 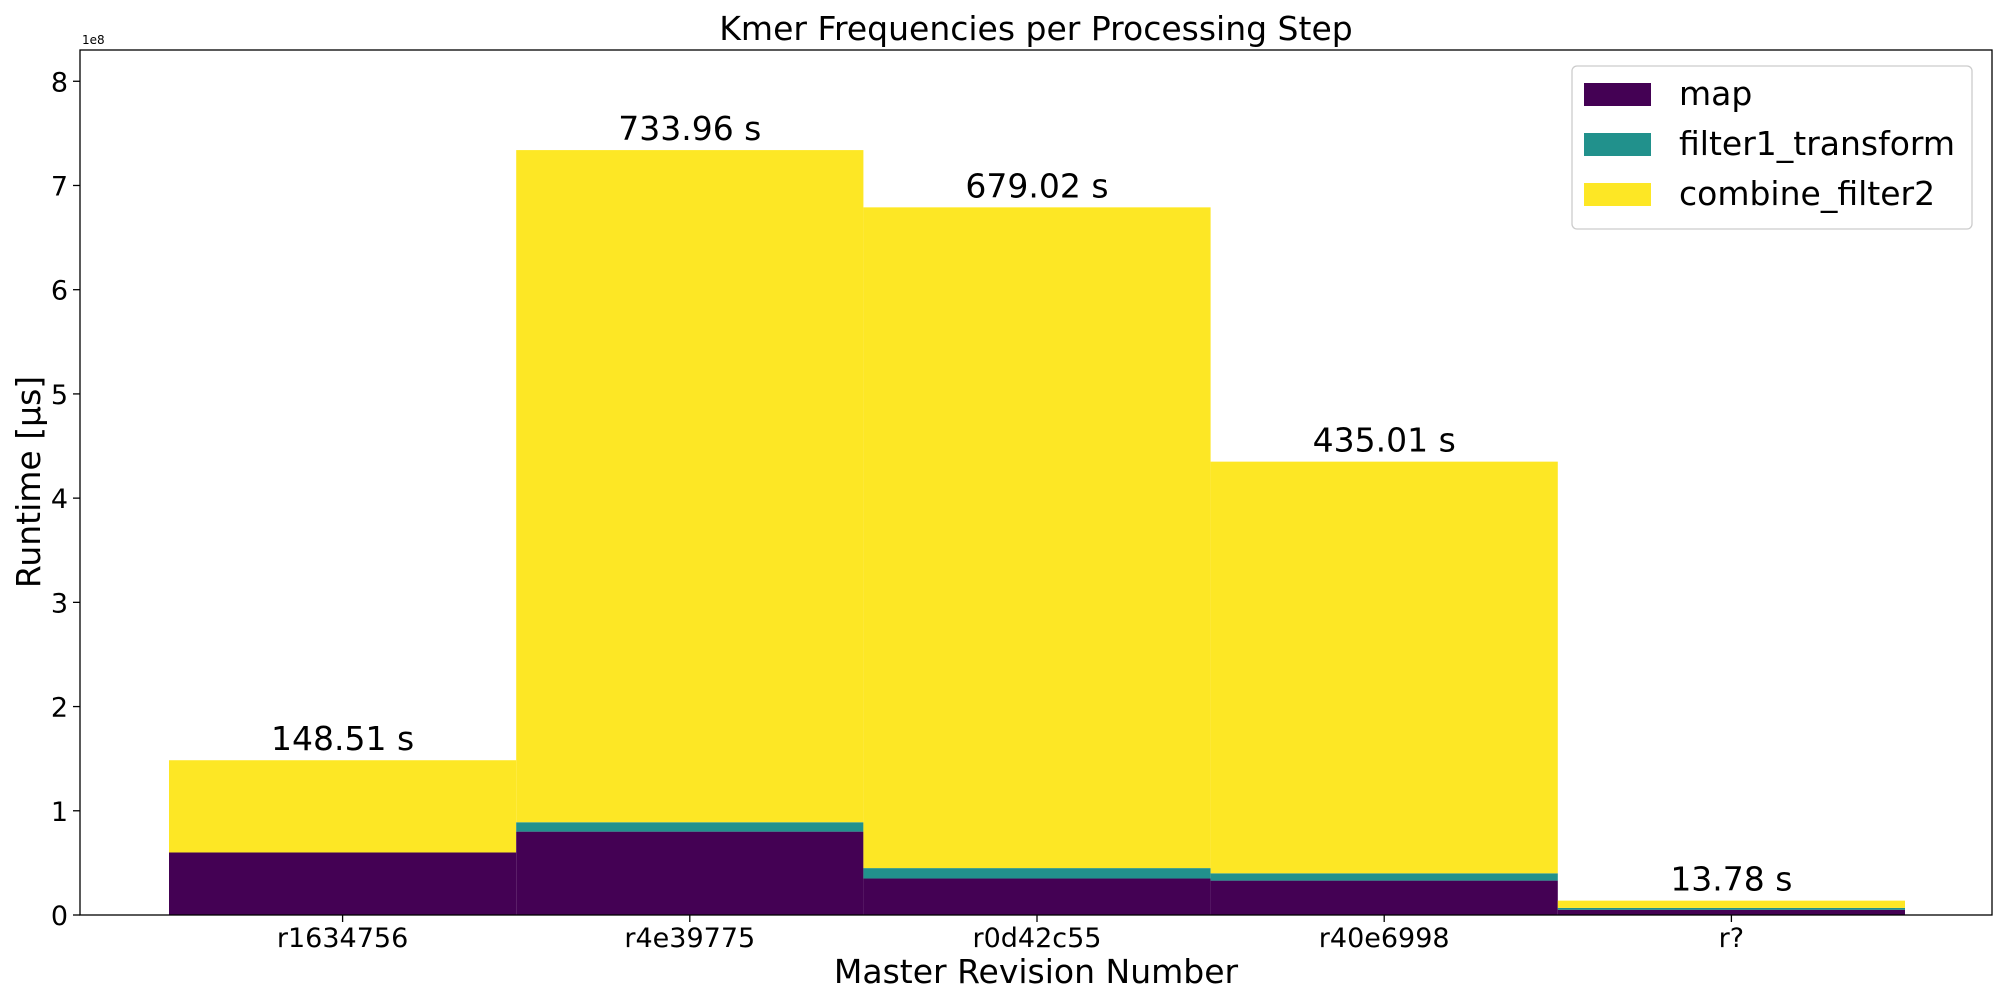 What do you see at coordinates (690, 486) in the screenshot?
I see `bar-segment-combine_filter2-r4e39775` at bounding box center [690, 486].